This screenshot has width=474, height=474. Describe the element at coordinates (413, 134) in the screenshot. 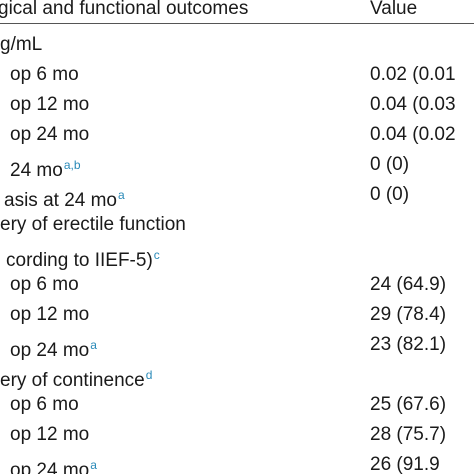

I see `row-value: 0.04 (0.02` at that location.